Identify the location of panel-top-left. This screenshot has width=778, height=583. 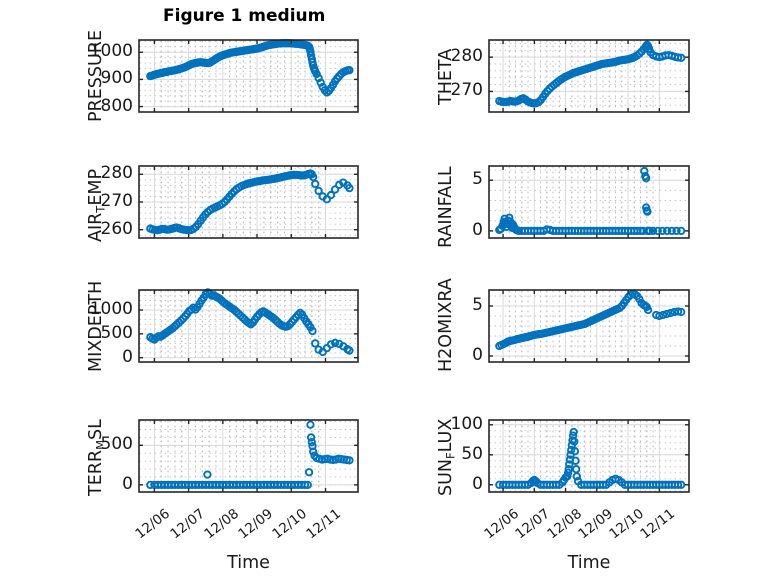
(248, 76).